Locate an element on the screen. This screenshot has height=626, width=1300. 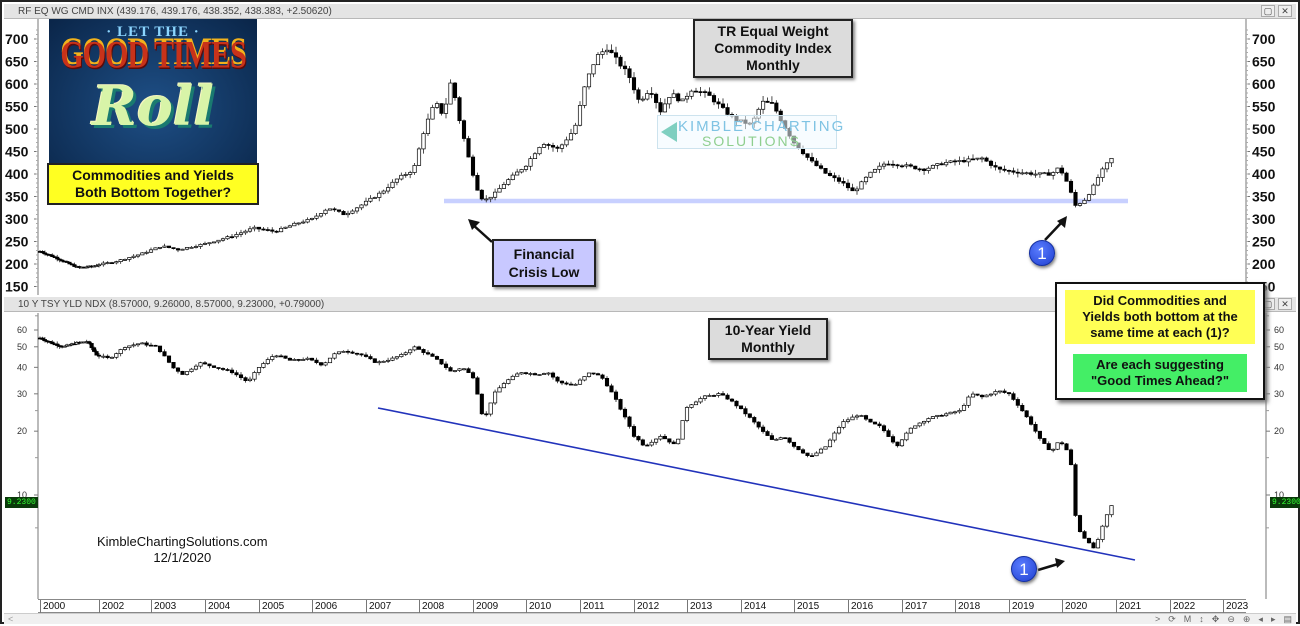
statusbar-tool-icon: ▸ is located at coordinates (1273, 619).